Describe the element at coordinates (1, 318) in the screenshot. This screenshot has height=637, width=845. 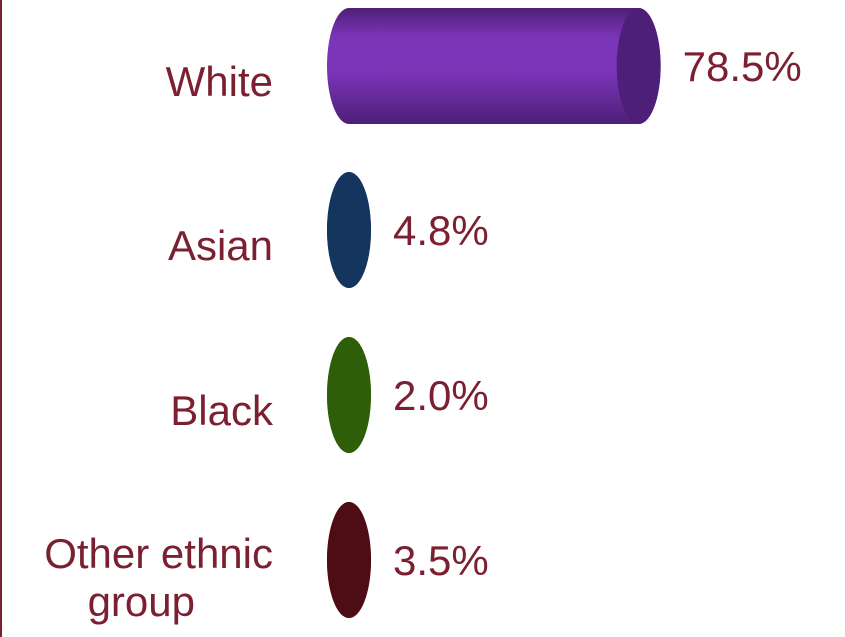
I see `left-border-line` at that location.